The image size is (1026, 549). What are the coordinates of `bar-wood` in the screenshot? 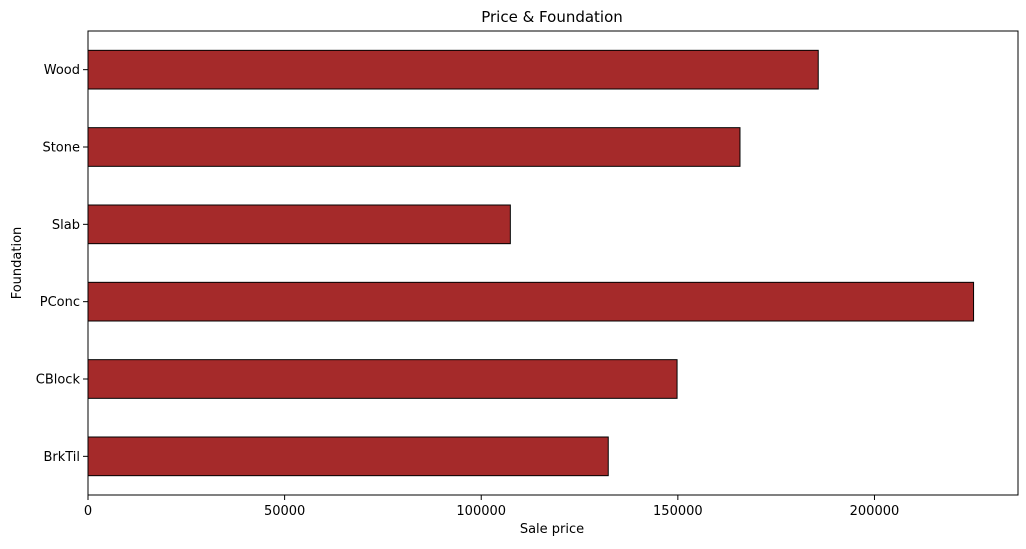 It's located at (453, 69).